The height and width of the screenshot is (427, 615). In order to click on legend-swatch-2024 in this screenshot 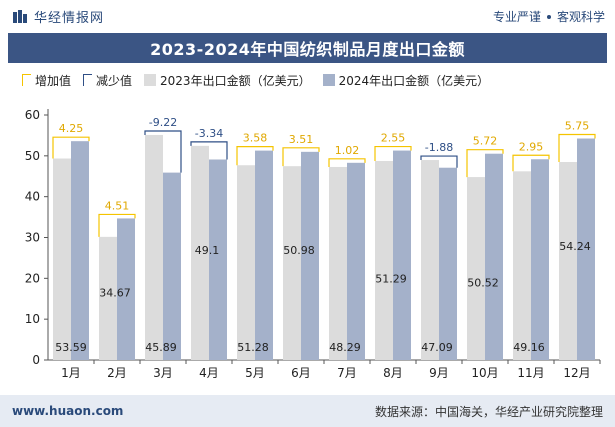, I will do `click(328, 80)`.